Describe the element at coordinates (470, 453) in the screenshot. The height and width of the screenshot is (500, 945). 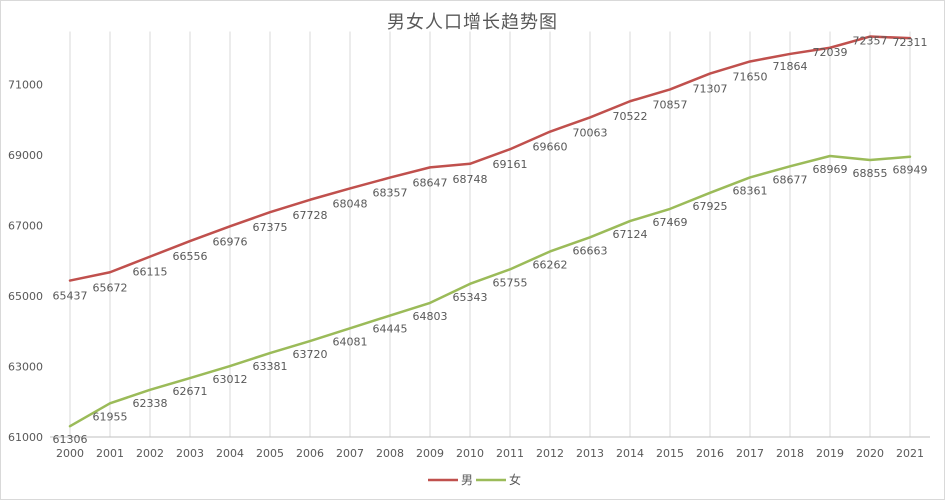
I see `x-tick-label: 2010` at that location.